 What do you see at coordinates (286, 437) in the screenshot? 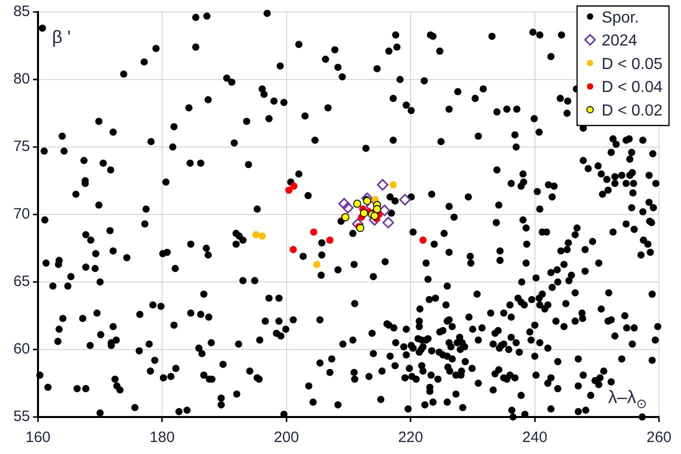
I see `x-tick-label: 200` at bounding box center [286, 437].